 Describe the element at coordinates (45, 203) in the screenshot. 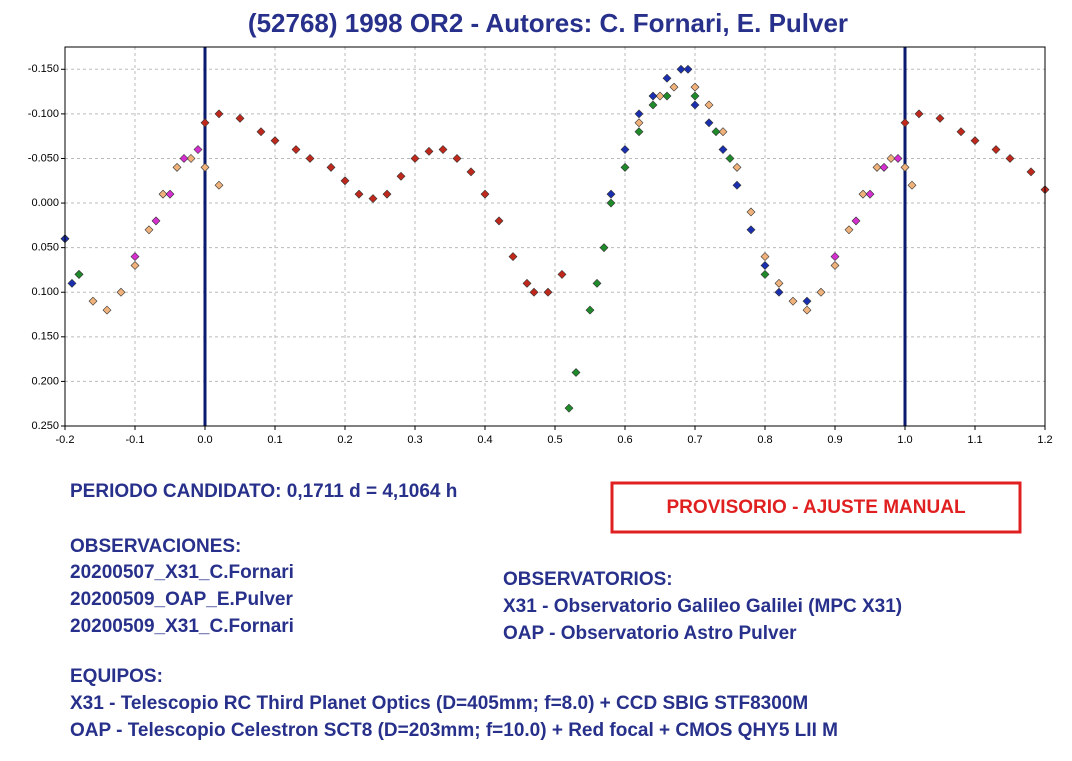

I see `y-tick-label: 0.000` at that location.